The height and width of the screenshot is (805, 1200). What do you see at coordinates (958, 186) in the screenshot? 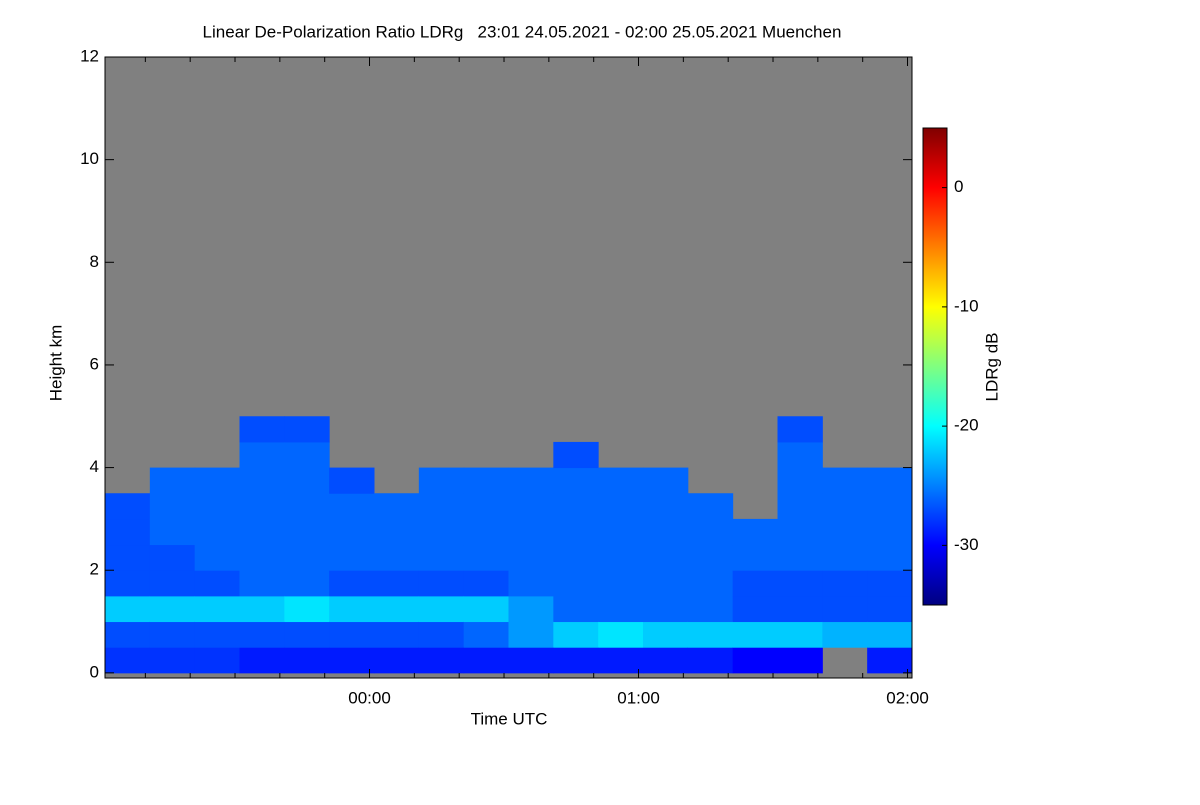
I see `colorbar-tick-label: 0` at bounding box center [958, 186].